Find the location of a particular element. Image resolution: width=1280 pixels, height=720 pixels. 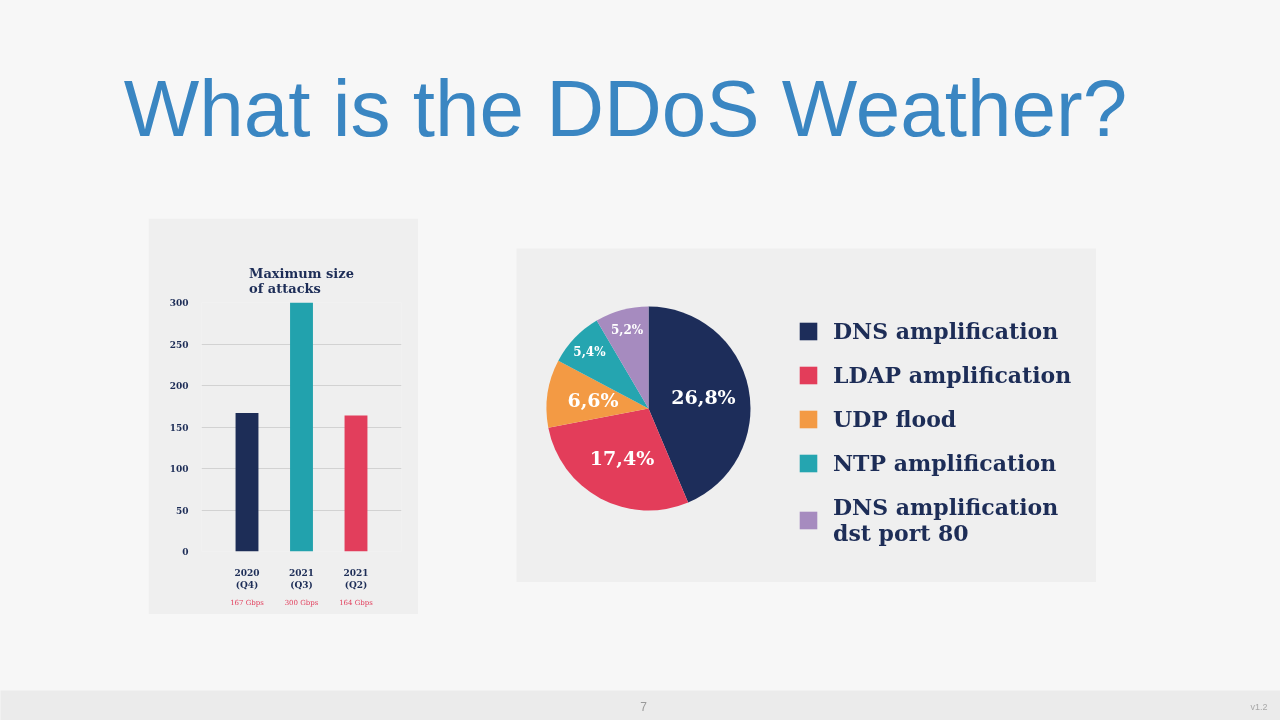

data-label: 5,2% is located at coordinates (627, 329).